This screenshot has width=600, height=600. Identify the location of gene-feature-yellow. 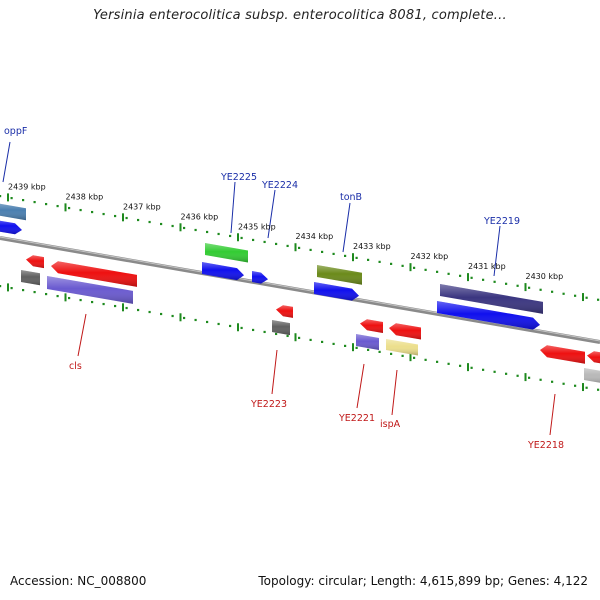
(402, 347).